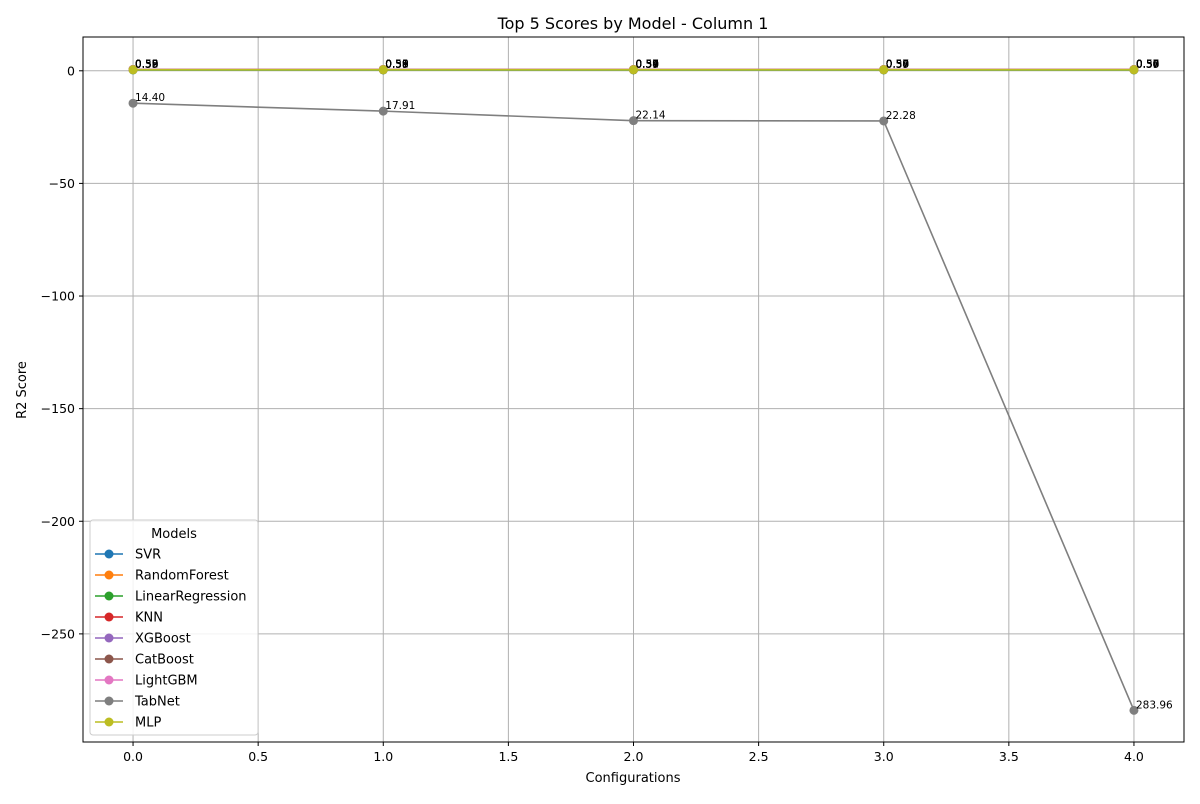 Image resolution: width=1200 pixels, height=804 pixels. What do you see at coordinates (258, 756) in the screenshot?
I see `x-tick-label: 0.5` at bounding box center [258, 756].